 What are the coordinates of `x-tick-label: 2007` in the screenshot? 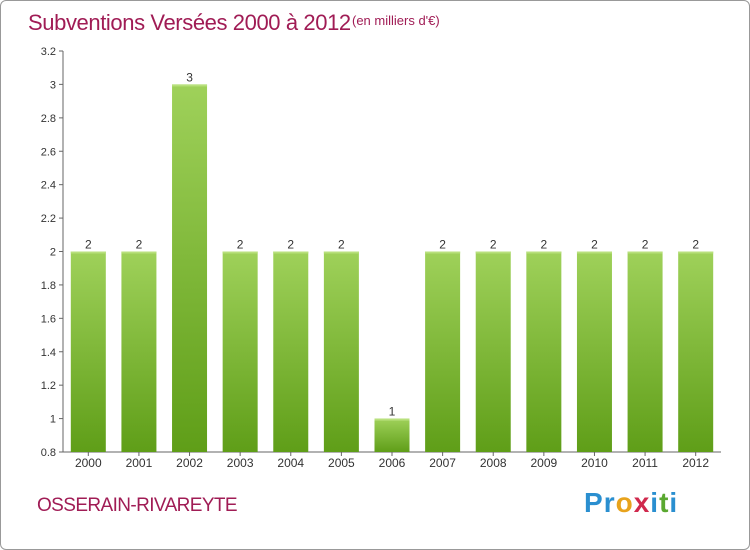 It's located at (442, 463).